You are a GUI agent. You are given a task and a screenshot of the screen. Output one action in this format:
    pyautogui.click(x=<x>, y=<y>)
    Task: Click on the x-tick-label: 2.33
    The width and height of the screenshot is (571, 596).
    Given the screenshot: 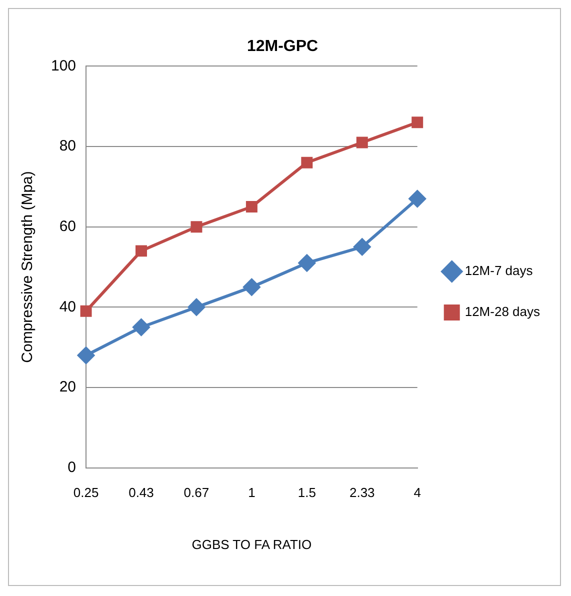 What is the action you would take?
    pyautogui.click(x=362, y=492)
    